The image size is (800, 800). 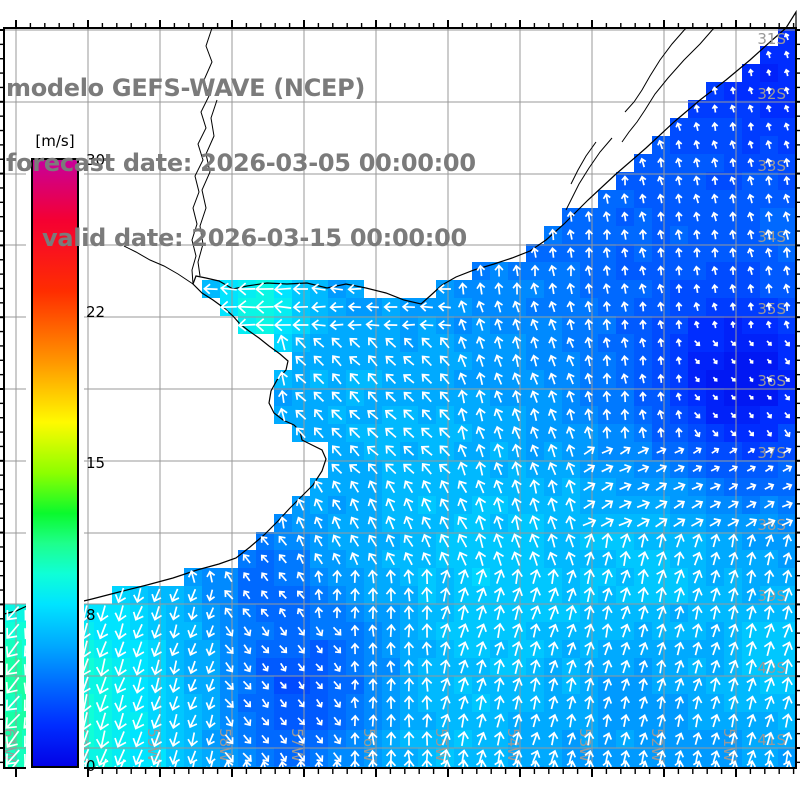 What do you see at coordinates (589, 174) in the screenshot?
I see `river-lagoon-line` at bounding box center [589, 174].